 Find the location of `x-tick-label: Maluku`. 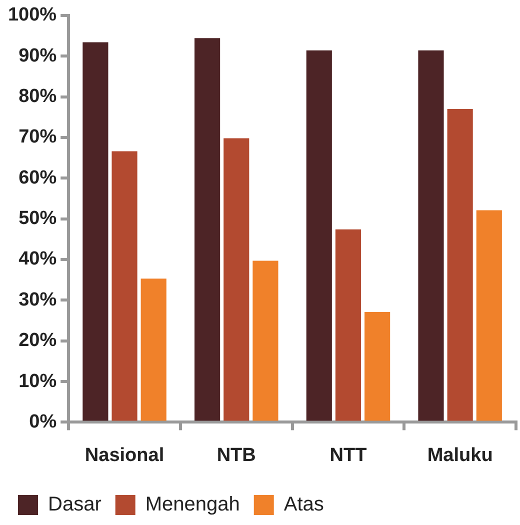

x-tick-label: Maluku is located at coordinates (460, 455).